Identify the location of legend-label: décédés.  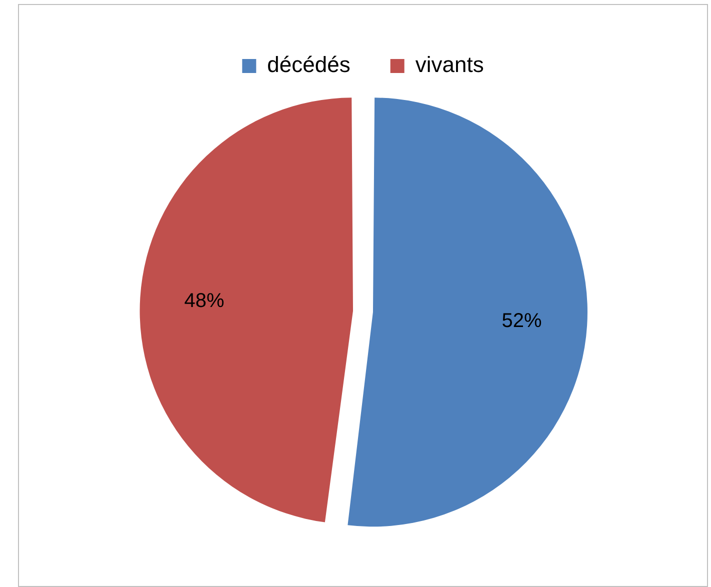
(308, 65).